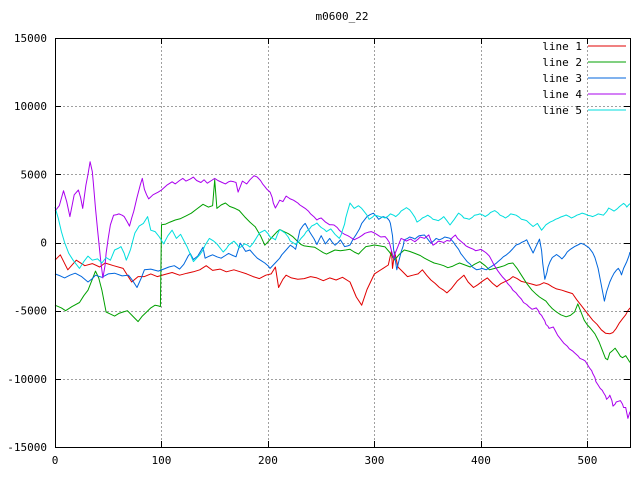  Describe the element at coordinates (375, 460) in the screenshot. I see `x-tick-label: 300` at that location.